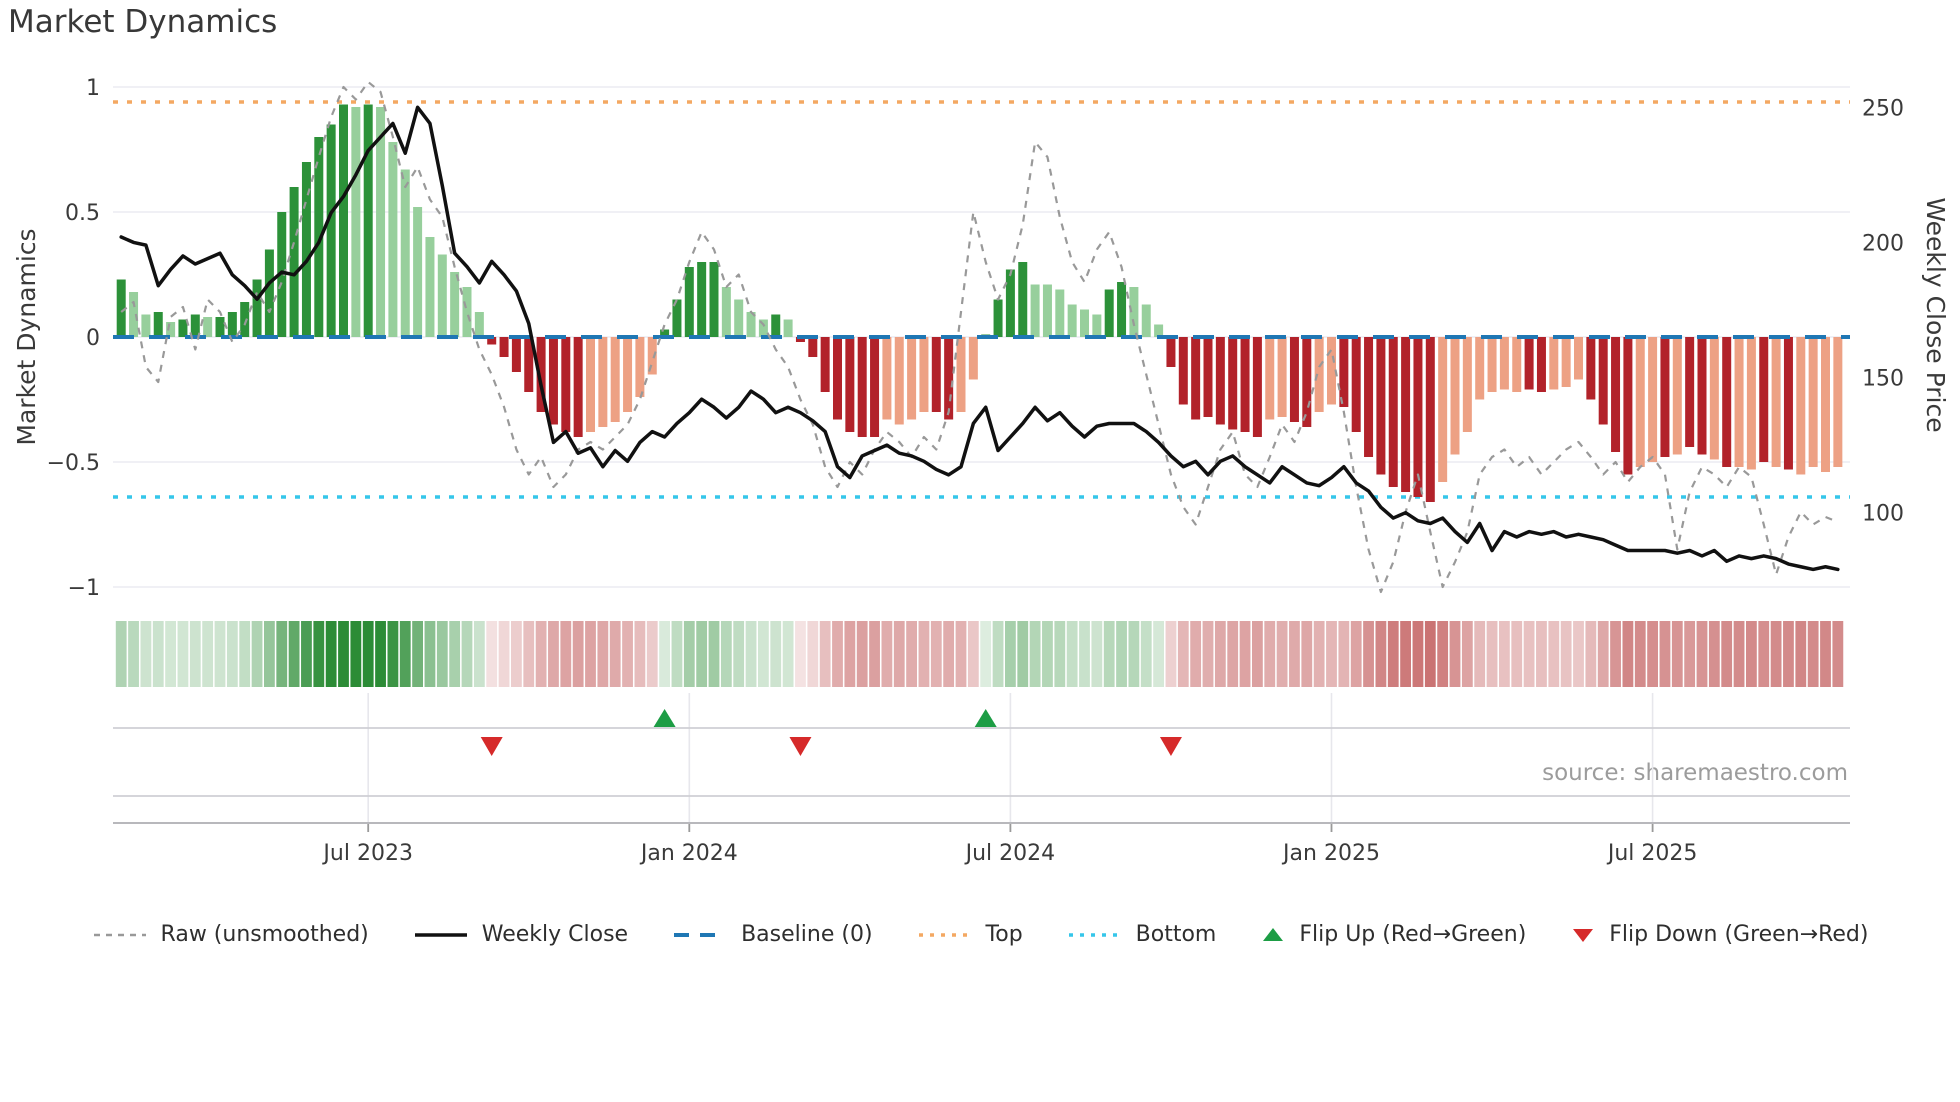 The image size is (1960, 1102). What do you see at coordinates (264, 934) in the screenshot?
I see `legend-label: Raw (unsmoothed)` at bounding box center [264, 934].